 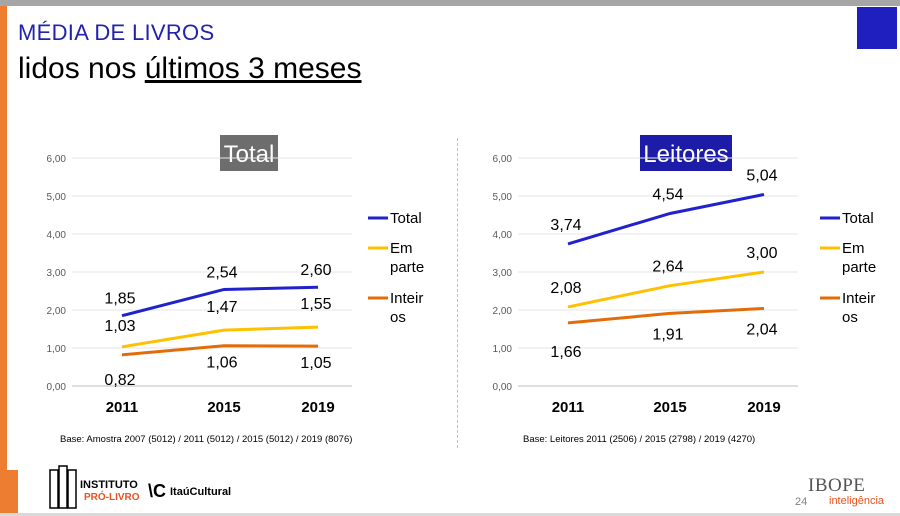 I want to click on page-number: 24, so click(x=801, y=502).